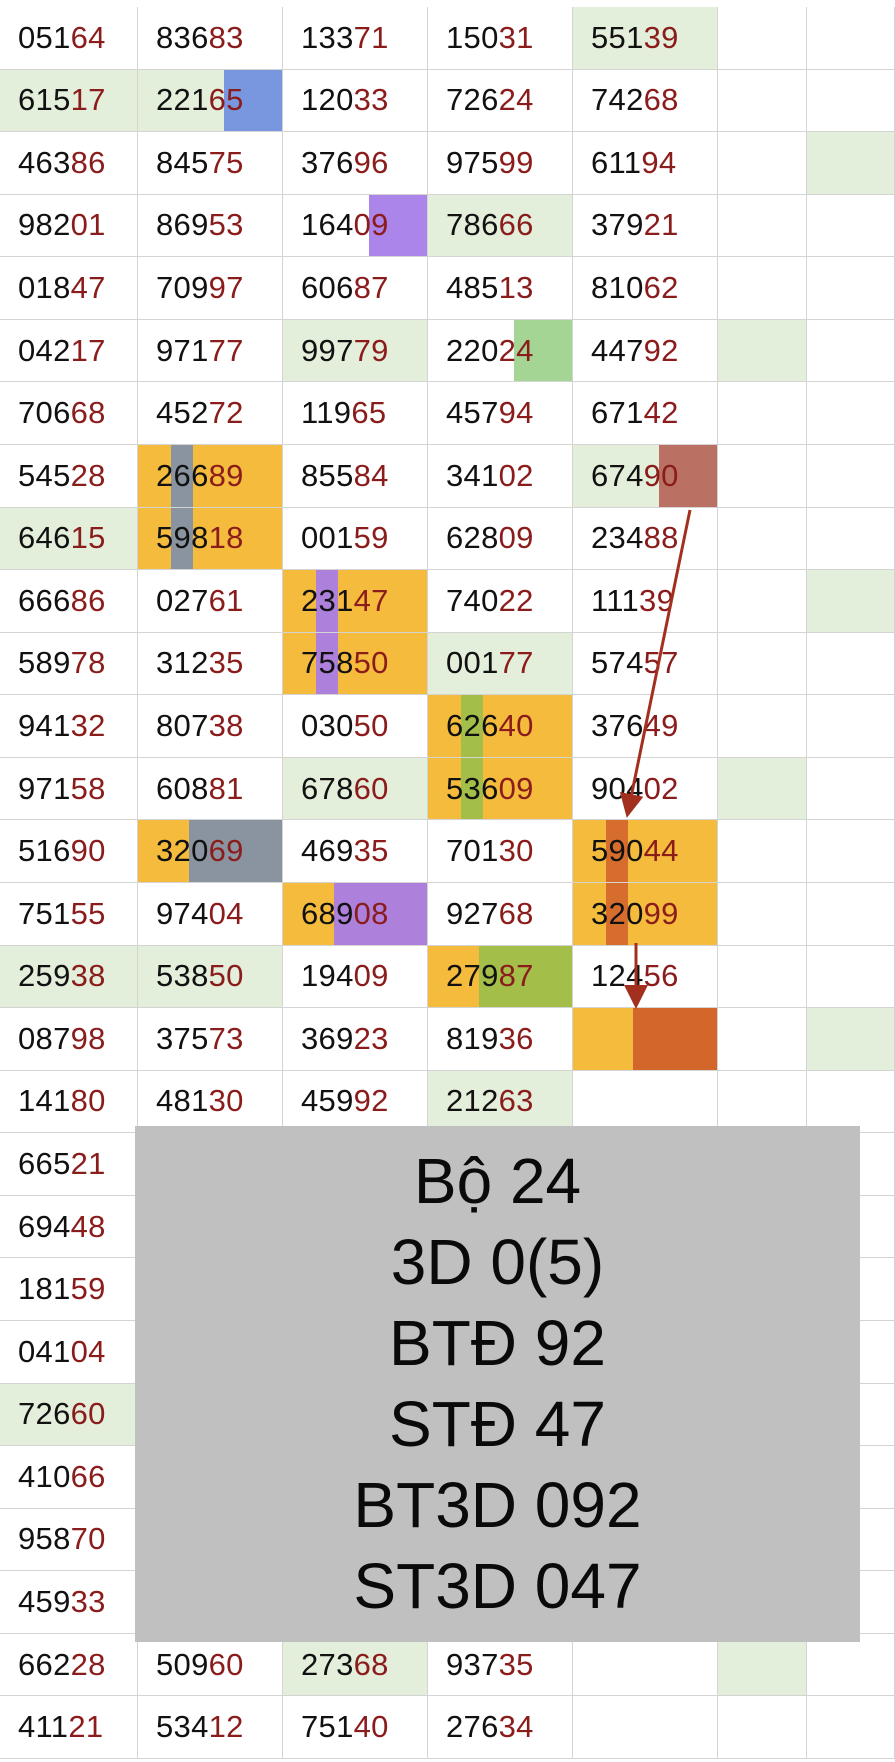 The image size is (895, 1762). Describe the element at coordinates (69, 601) in the screenshot. I see `table-cell: 666 86` at that location.